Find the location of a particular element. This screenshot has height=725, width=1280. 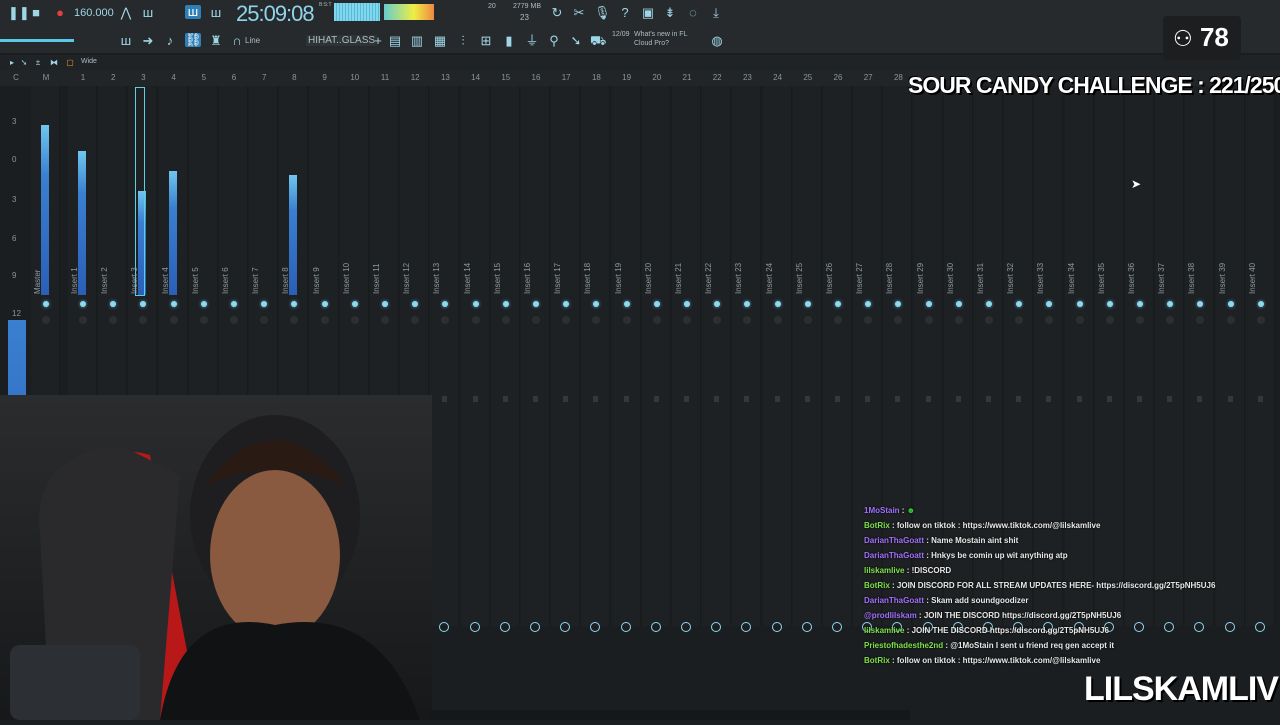

song-position-clock: 25:09:08 is located at coordinates (275, 13).